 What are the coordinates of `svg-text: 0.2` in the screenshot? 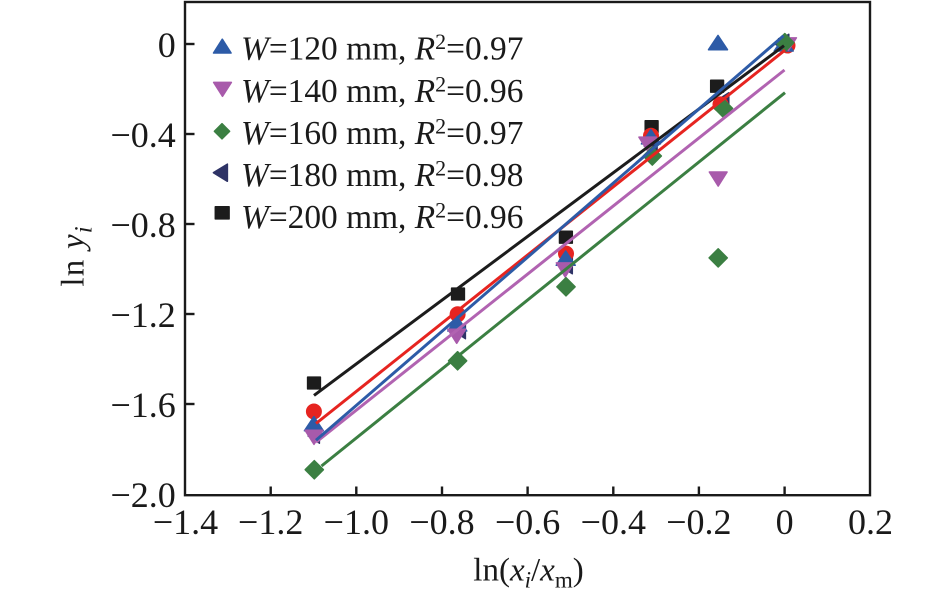 It's located at (870, 522).